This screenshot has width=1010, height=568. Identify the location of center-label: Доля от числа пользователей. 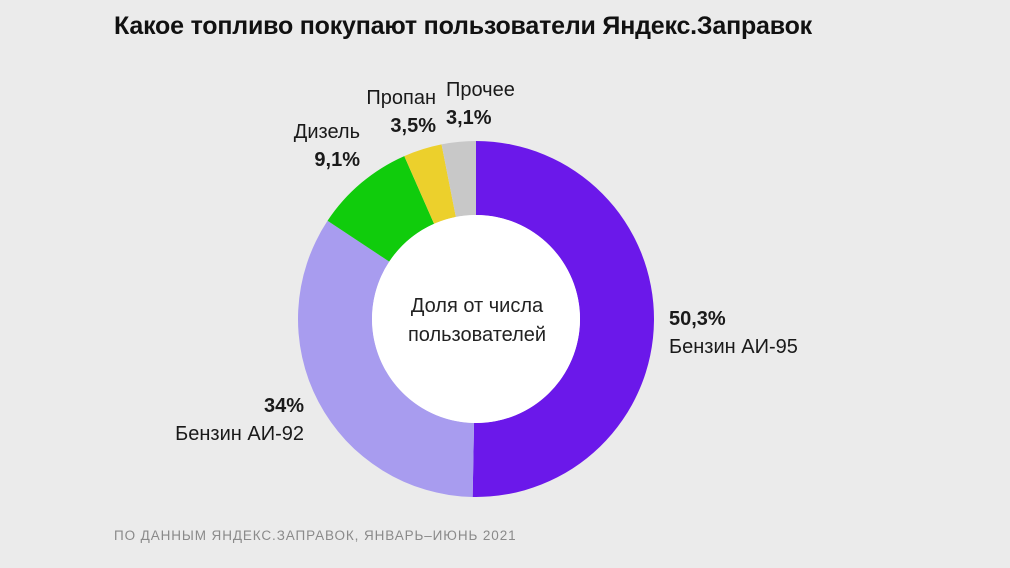
(477, 320).